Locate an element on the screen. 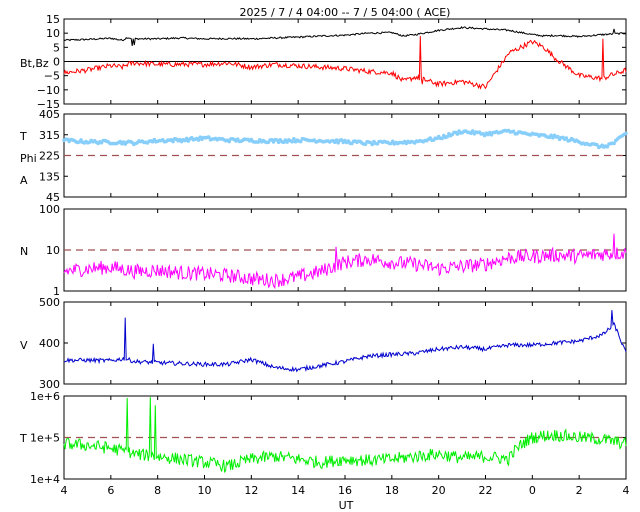 The height and width of the screenshot is (512, 640). y-tick-label: 1e+5 is located at coordinates (45, 438).